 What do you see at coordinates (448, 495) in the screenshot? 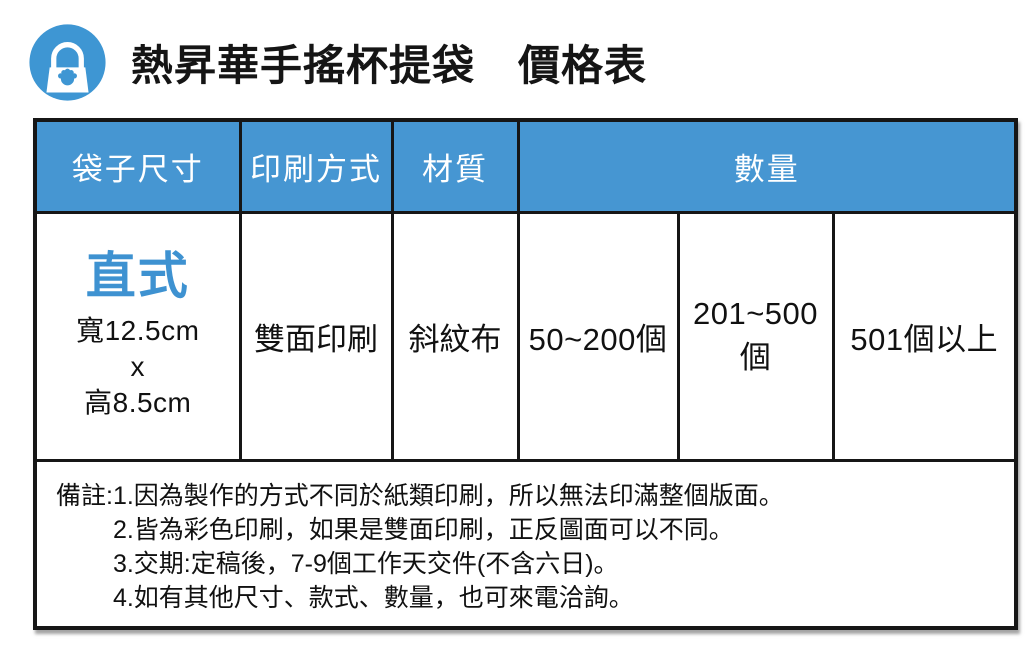
I see `note-item-1: 1.因為製作的方式不同於紙類印刷，所以無法印滿整個版面。` at bounding box center [448, 495].